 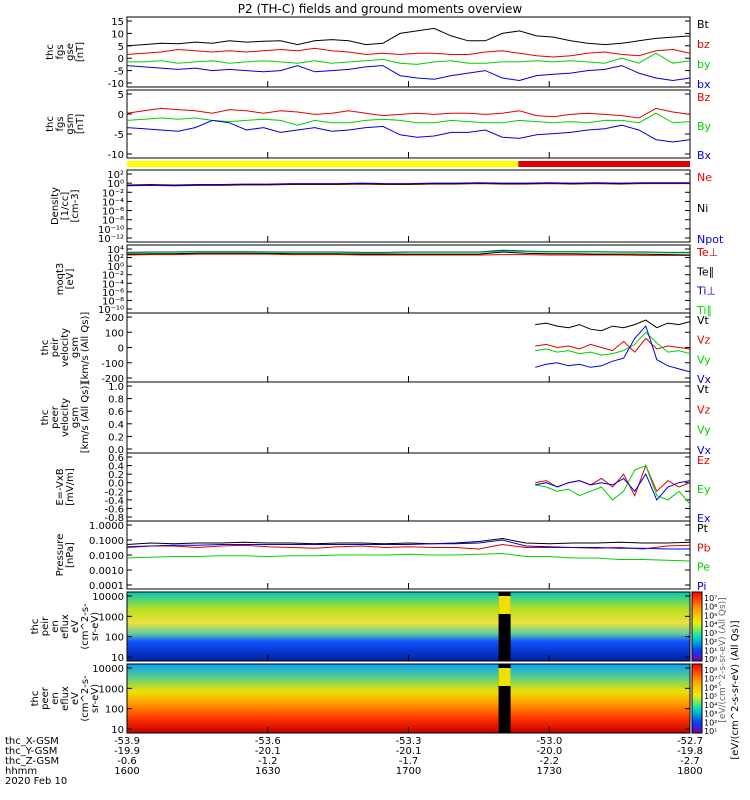 I want to click on panel-ylabel-line: eflux, so click(x=65, y=626).